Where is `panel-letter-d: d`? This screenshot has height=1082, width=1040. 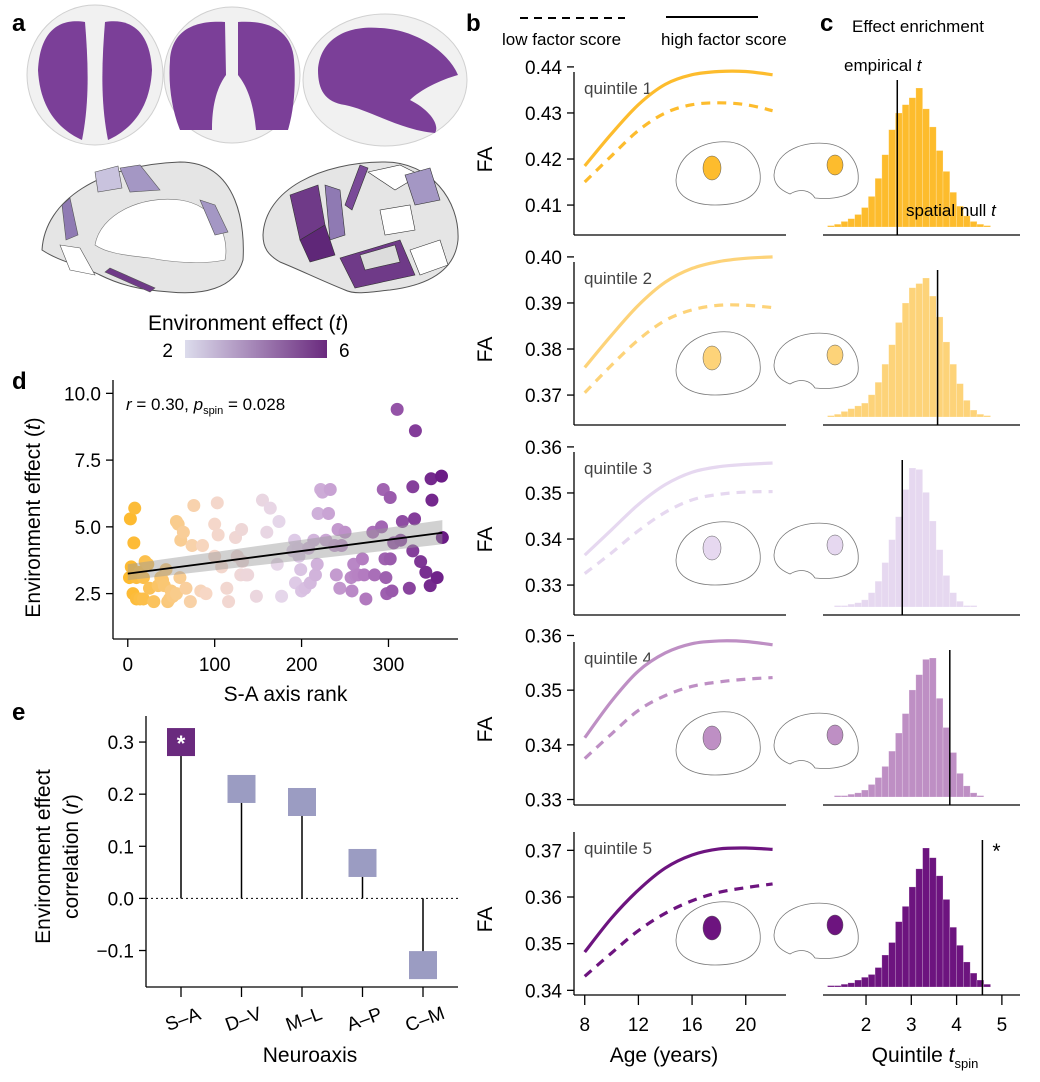
panel-letter-d: d is located at coordinates (19, 381).